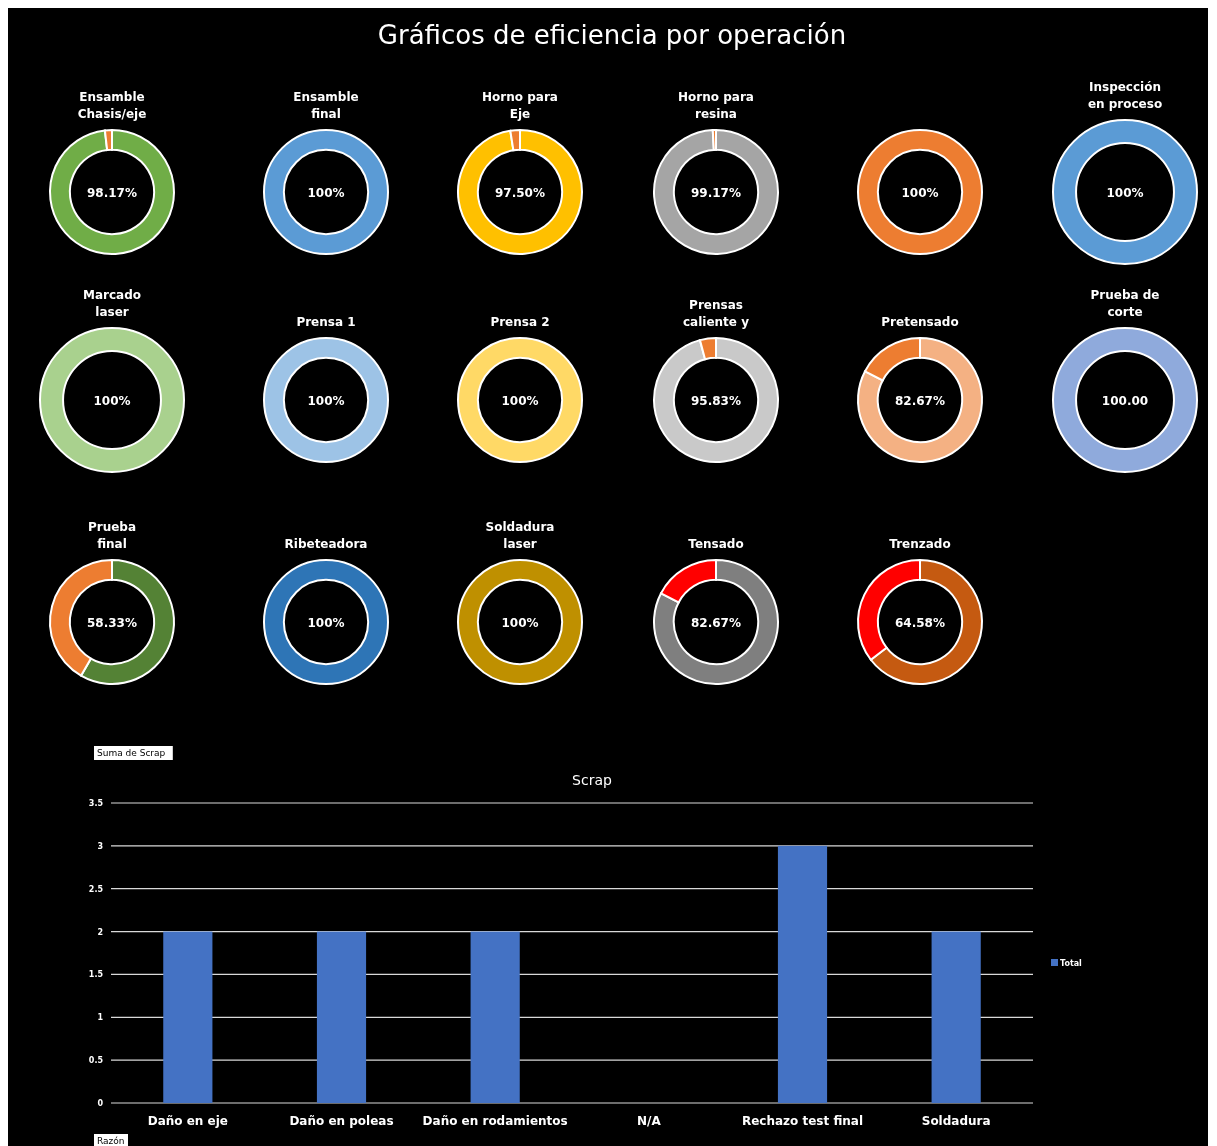 This screenshot has height=1146, width=1217. What do you see at coordinates (716, 313) in the screenshot?
I see `chart-title: Prensas caliente y` at bounding box center [716, 313].